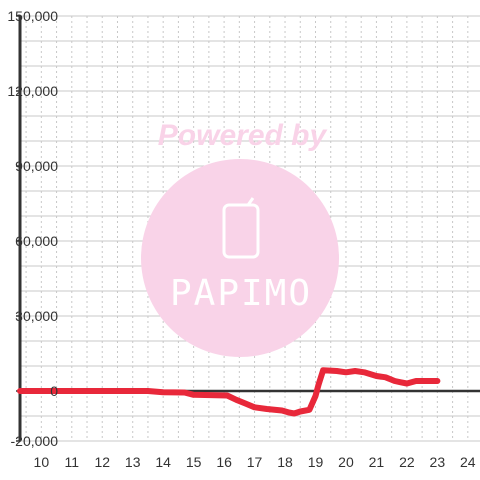  What do you see at coordinates (255, 462) in the screenshot?
I see `x-tick-label: 17` at bounding box center [255, 462].